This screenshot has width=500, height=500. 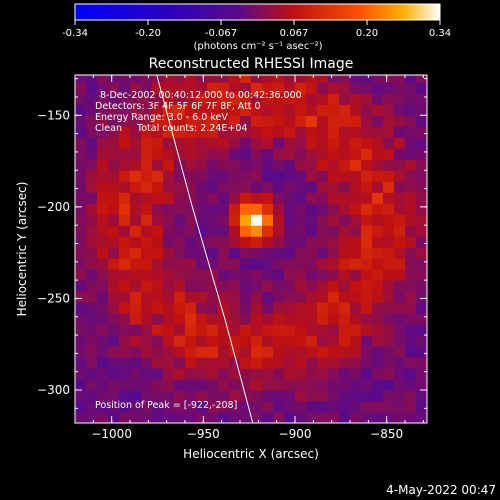 What do you see at coordinates (257, 46) in the screenshot?
I see `colorbar-unit: (photons cm⁻² s⁻¹ asec⁻²)` at bounding box center [257, 46].